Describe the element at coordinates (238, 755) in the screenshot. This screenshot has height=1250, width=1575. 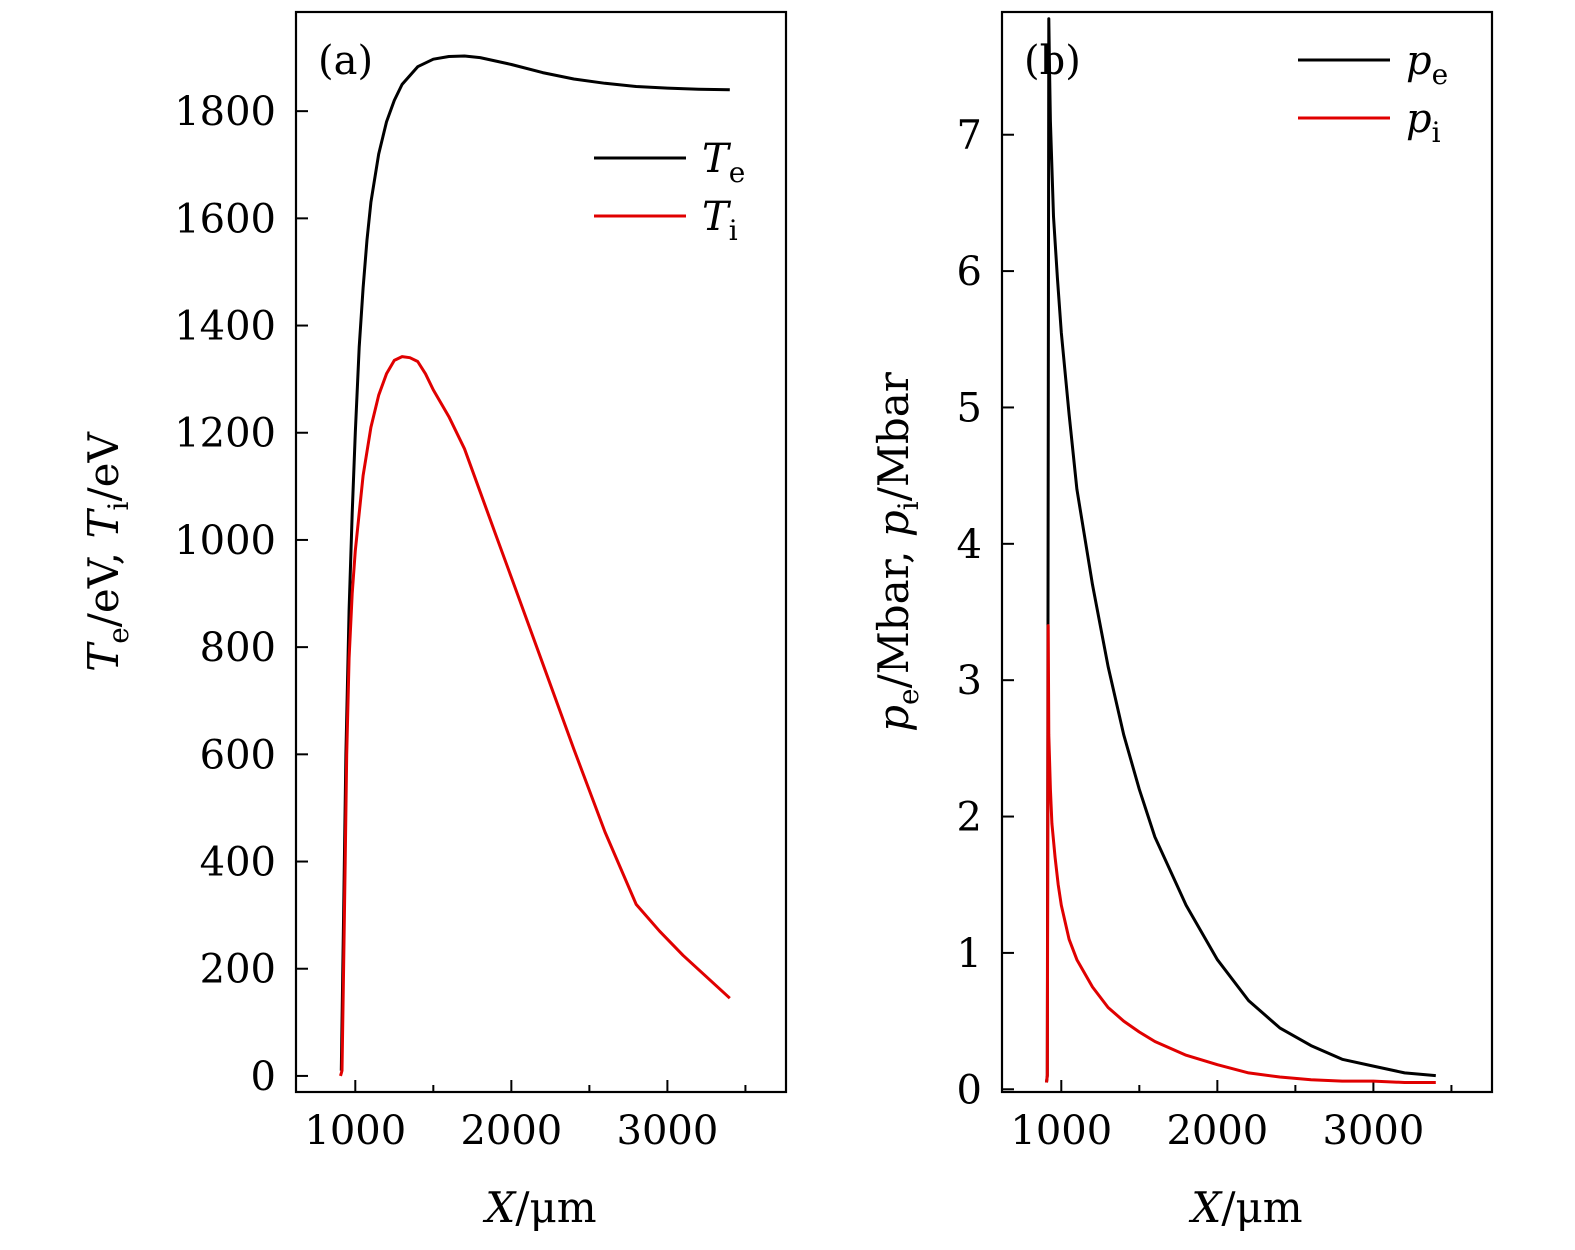
I see `y-tick-label: 600` at that location.